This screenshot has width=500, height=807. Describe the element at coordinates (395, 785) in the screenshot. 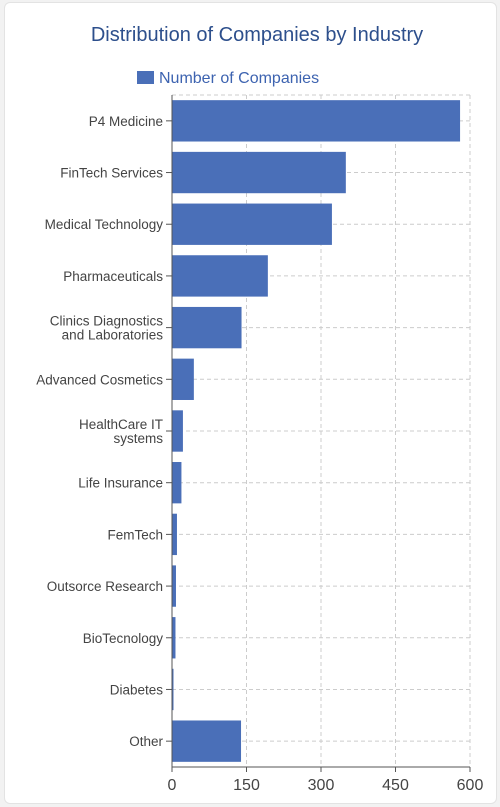

I see `x-tick-label: 450` at that location.